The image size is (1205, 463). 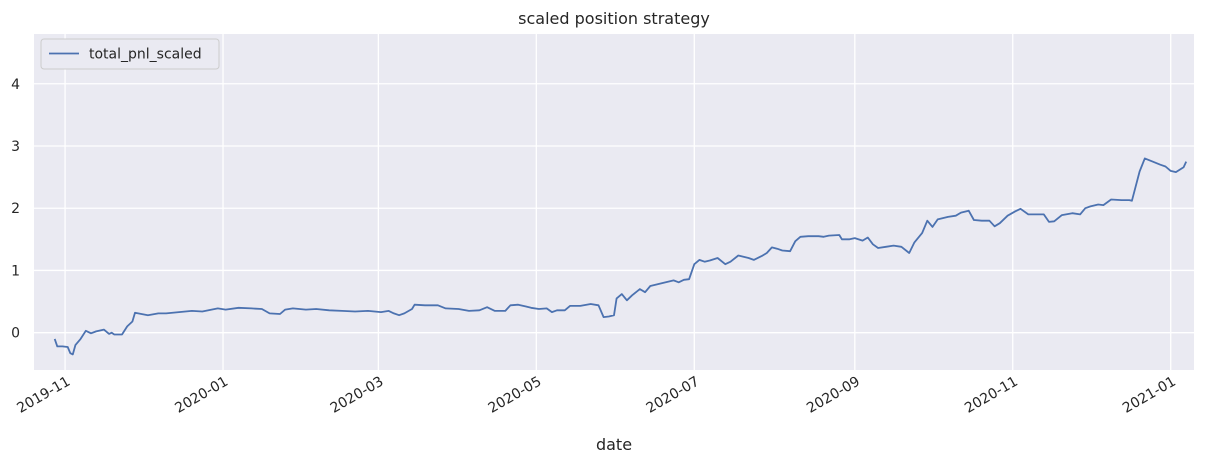 I want to click on legend-box, so click(x=130, y=54).